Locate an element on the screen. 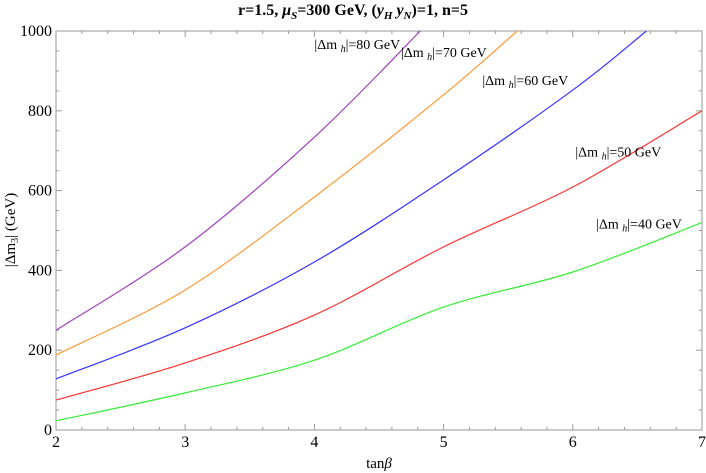 The image size is (706, 473). y-tick-label: 0 is located at coordinates (48, 430).